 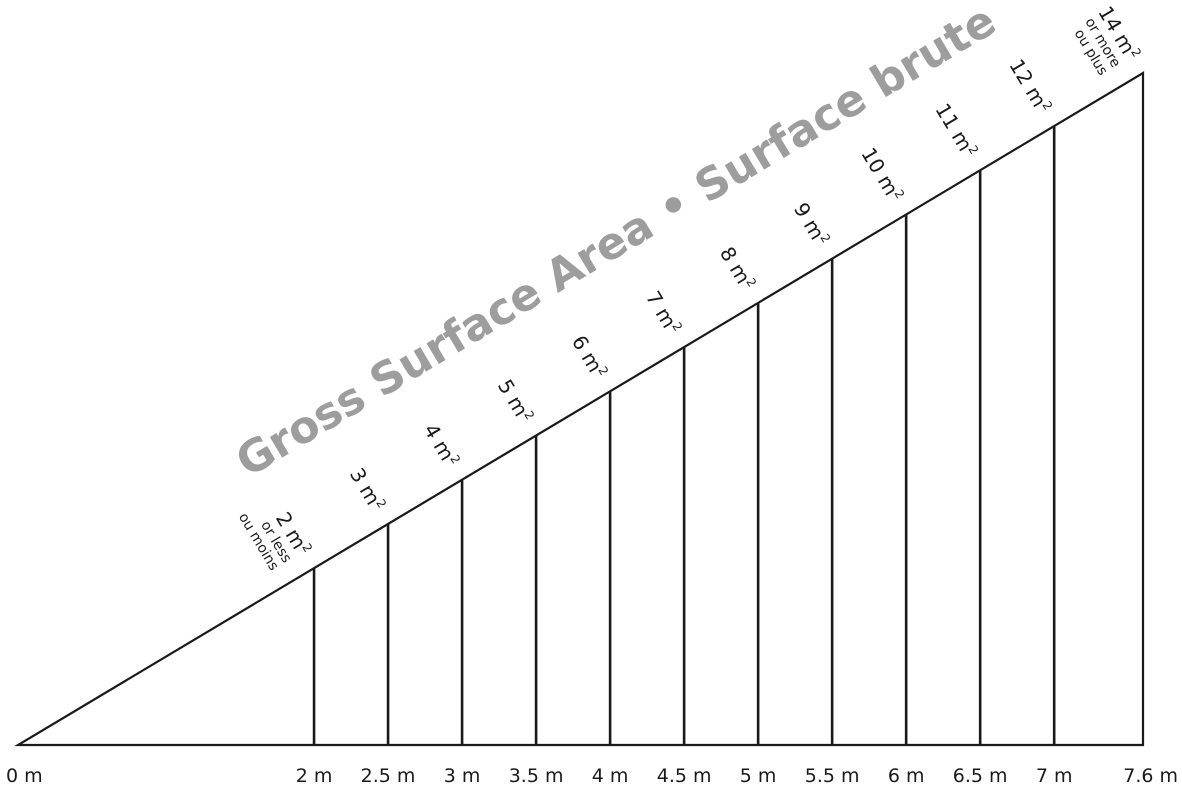 I want to click on area-value: 8 m2, so click(x=737, y=269).